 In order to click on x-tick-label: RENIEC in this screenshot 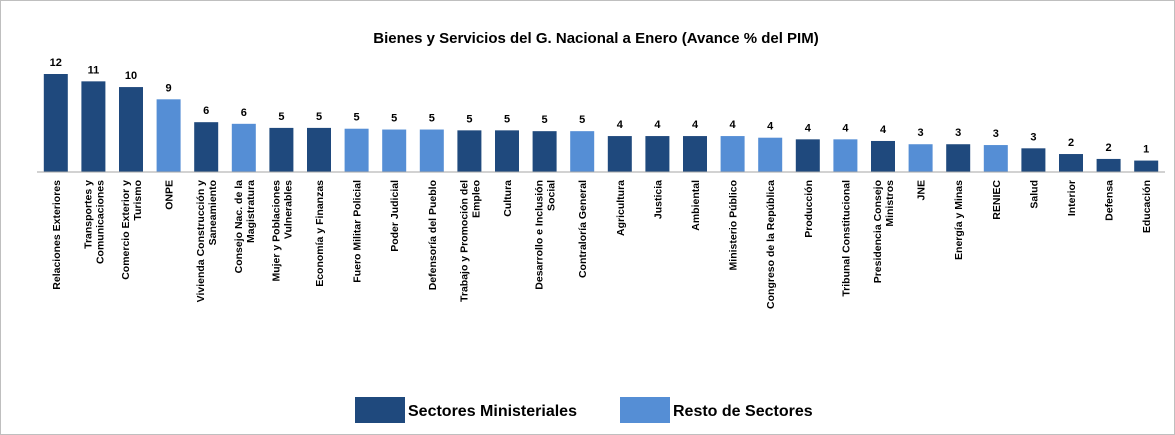, I will do `click(997, 200)`.